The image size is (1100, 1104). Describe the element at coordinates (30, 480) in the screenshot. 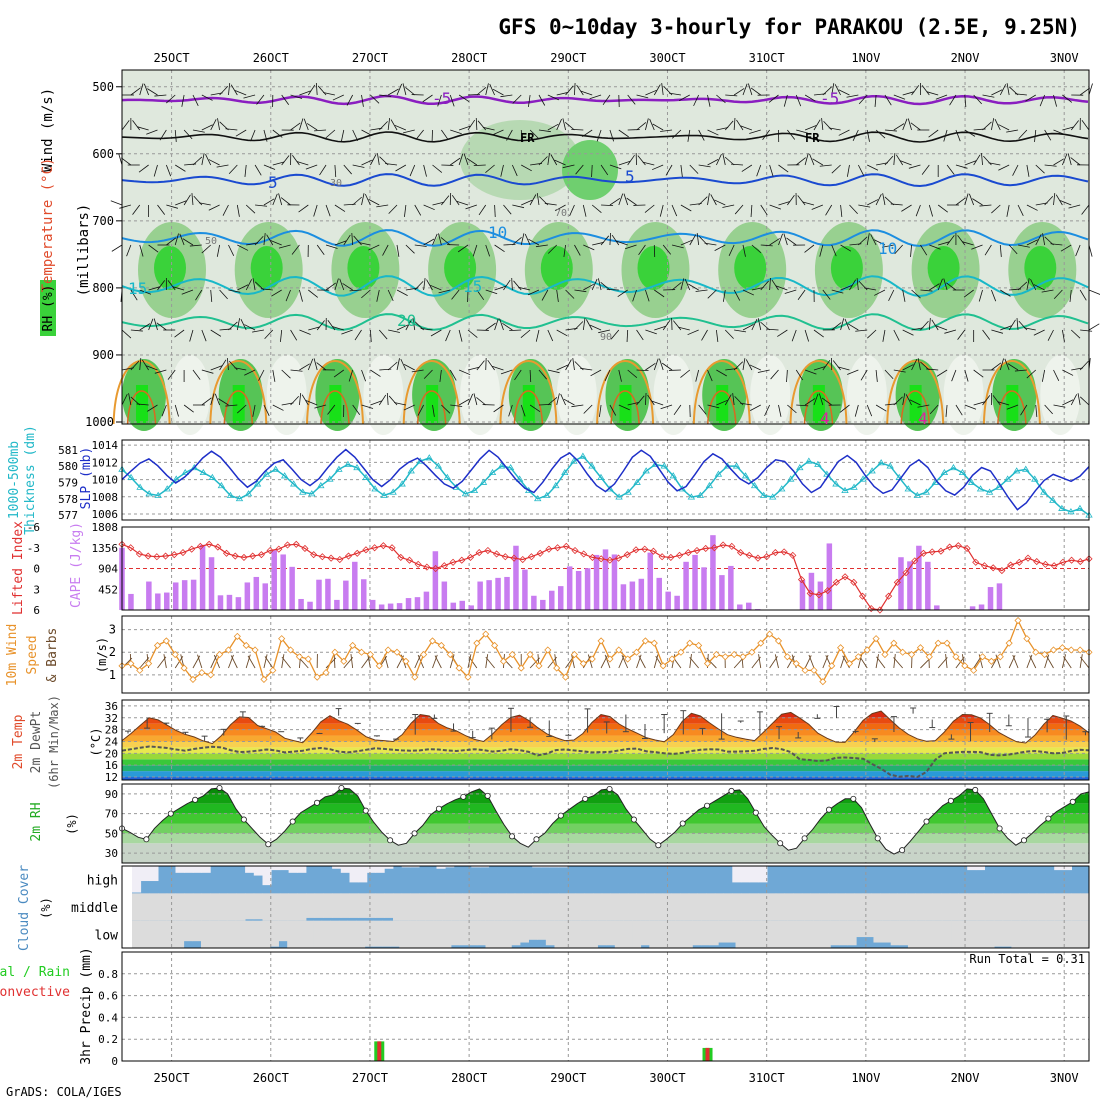

I see `thickness-ylabel-2: Thickness (dm)` at that location.